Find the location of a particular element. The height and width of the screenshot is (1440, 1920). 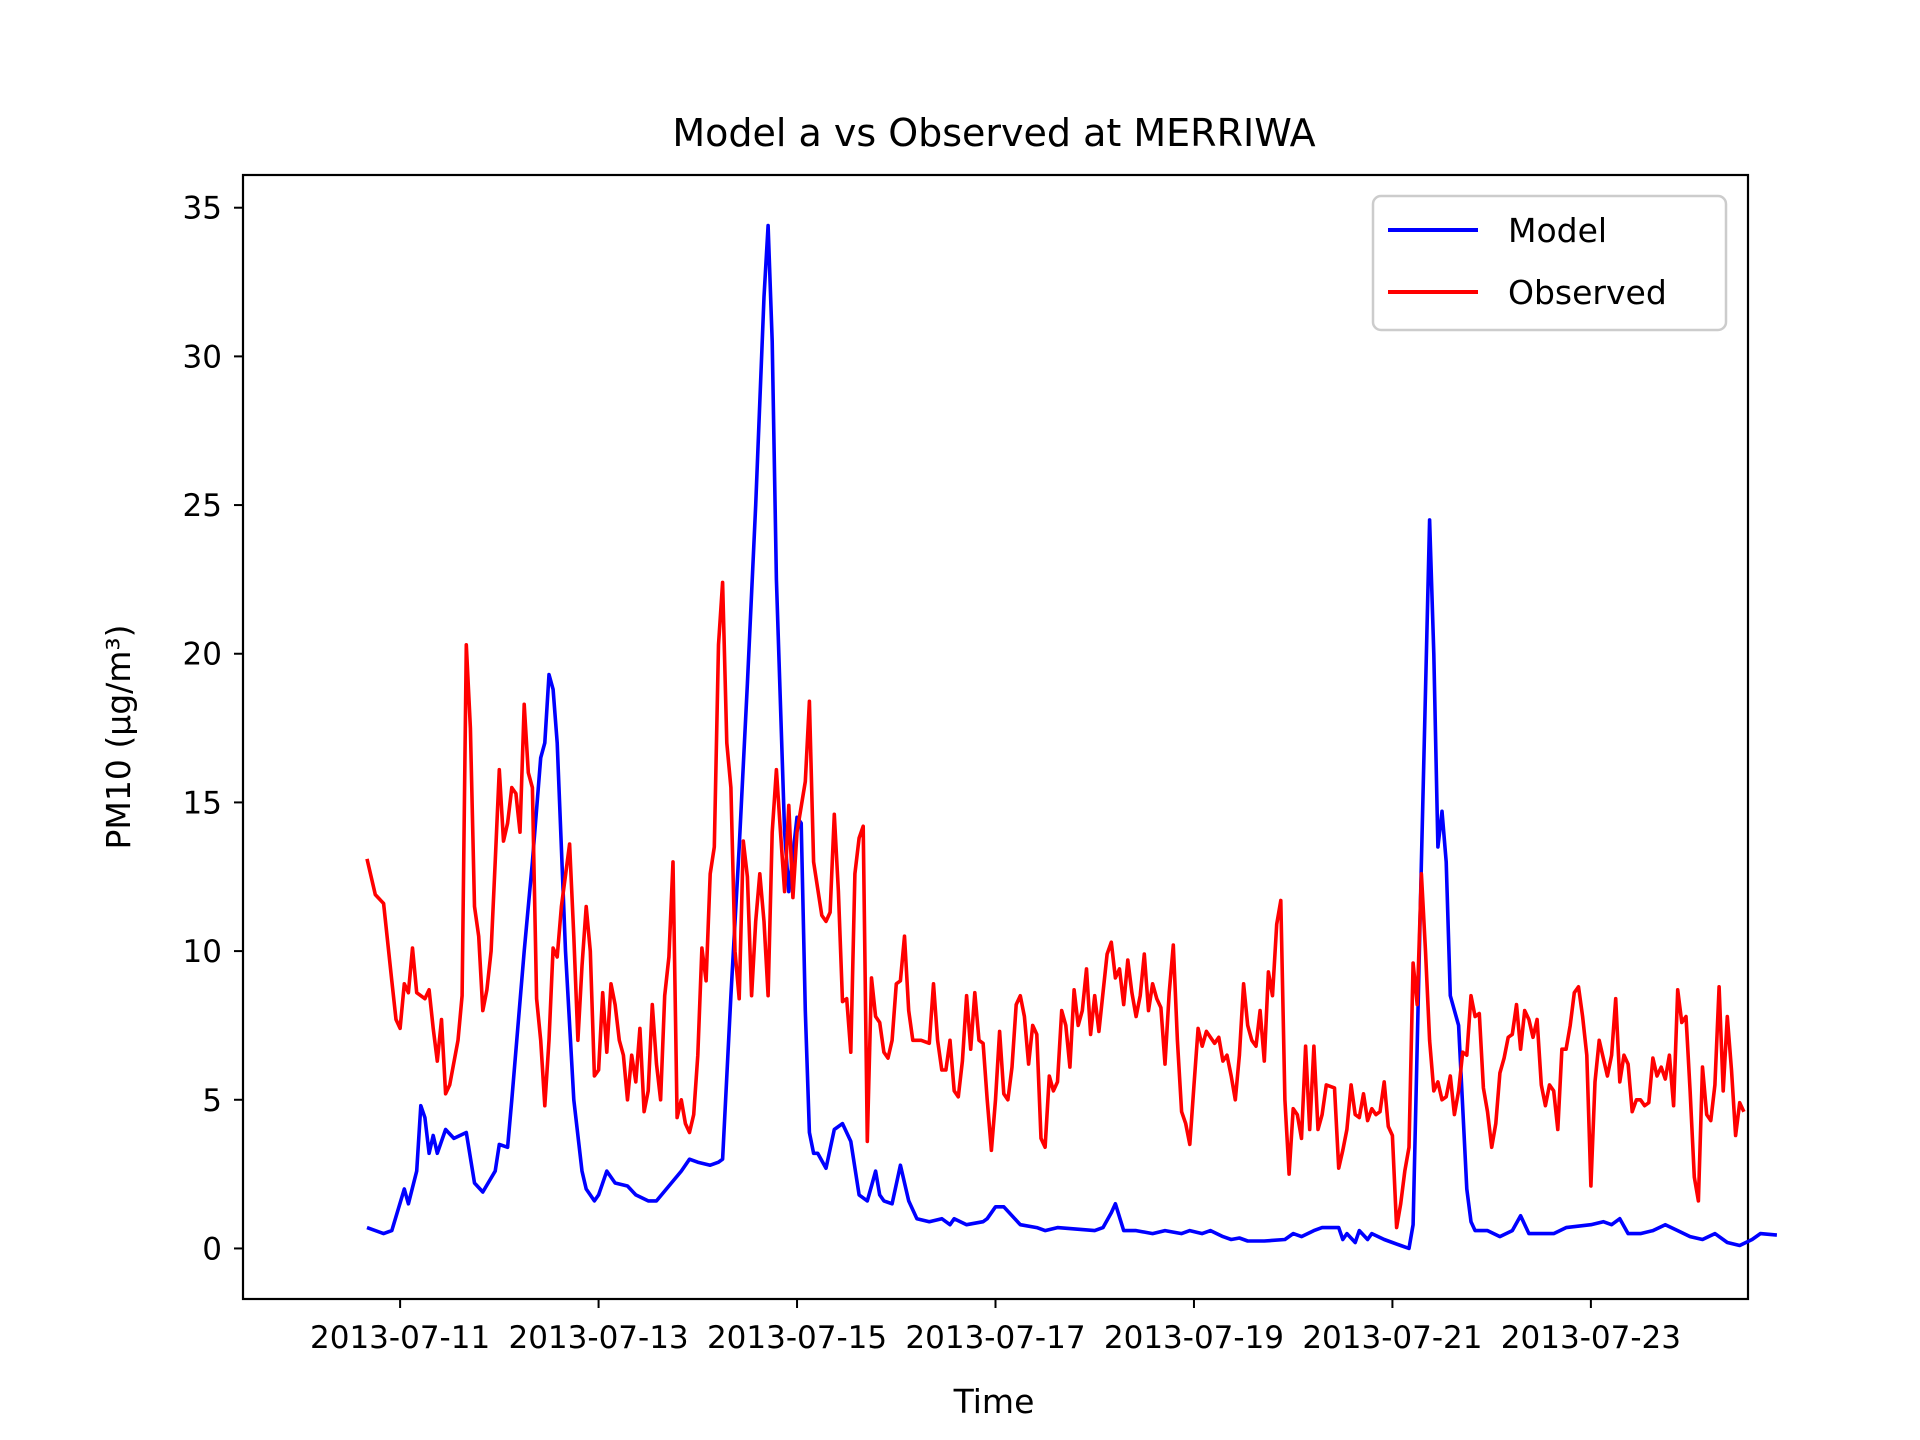

y-axis-label: PM10 (μg/m³) is located at coordinates (118, 736).